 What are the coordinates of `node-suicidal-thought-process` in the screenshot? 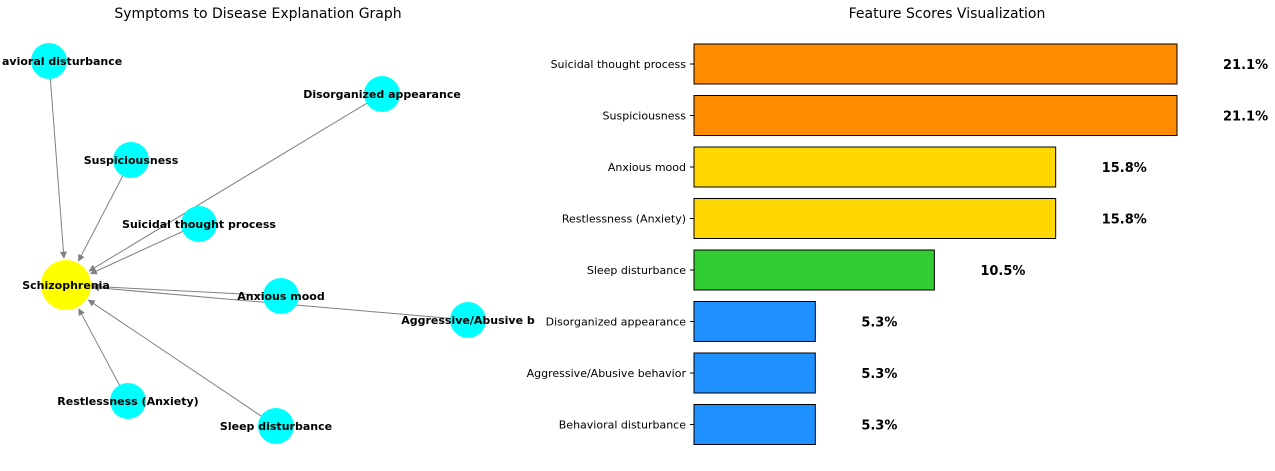 It's located at (199, 224).